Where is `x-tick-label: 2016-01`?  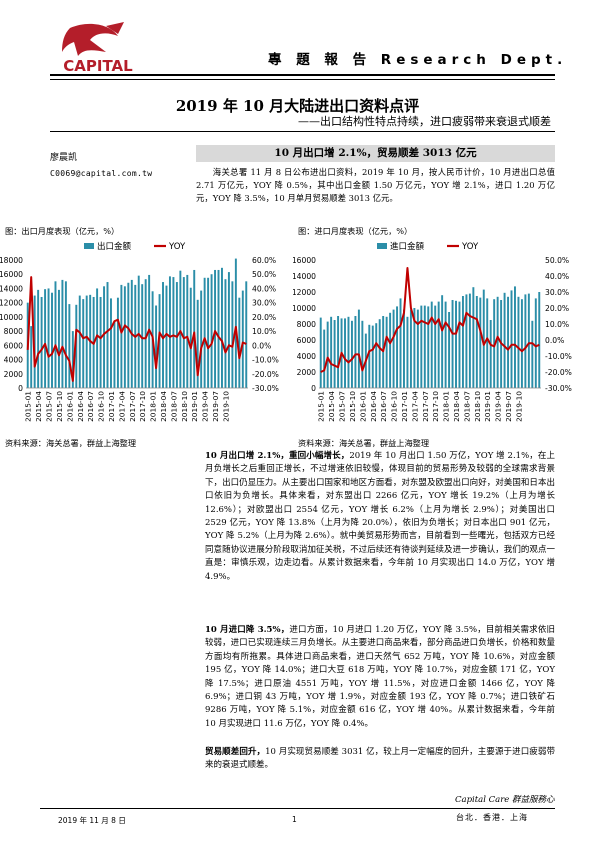 x-tick-label: 2016-01 is located at coordinates (69, 406).